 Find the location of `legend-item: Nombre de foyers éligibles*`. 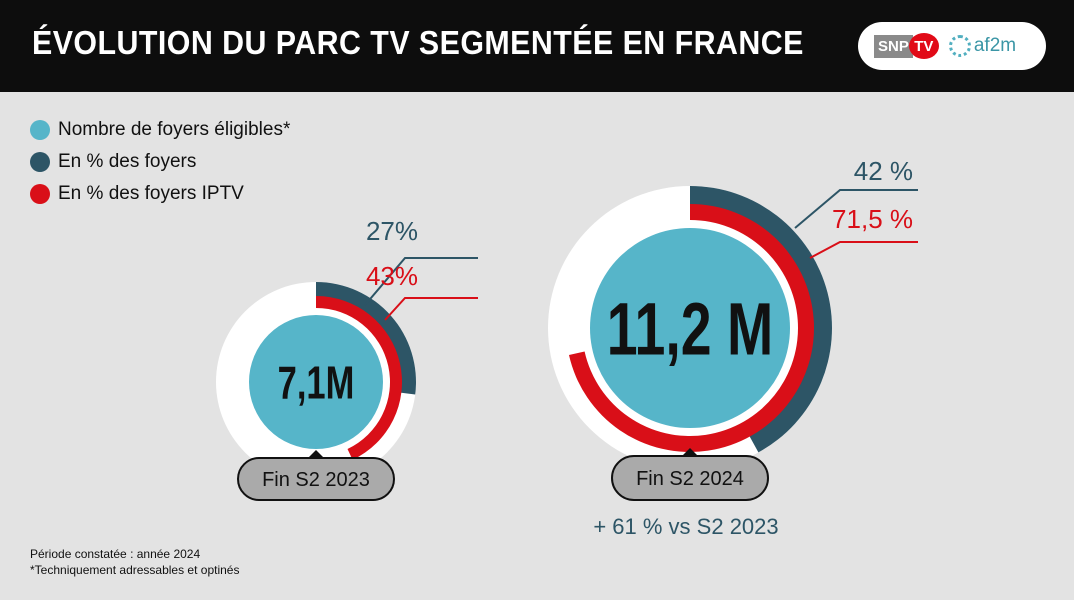

legend-item: Nombre de foyers éligibles* is located at coordinates (160, 130).